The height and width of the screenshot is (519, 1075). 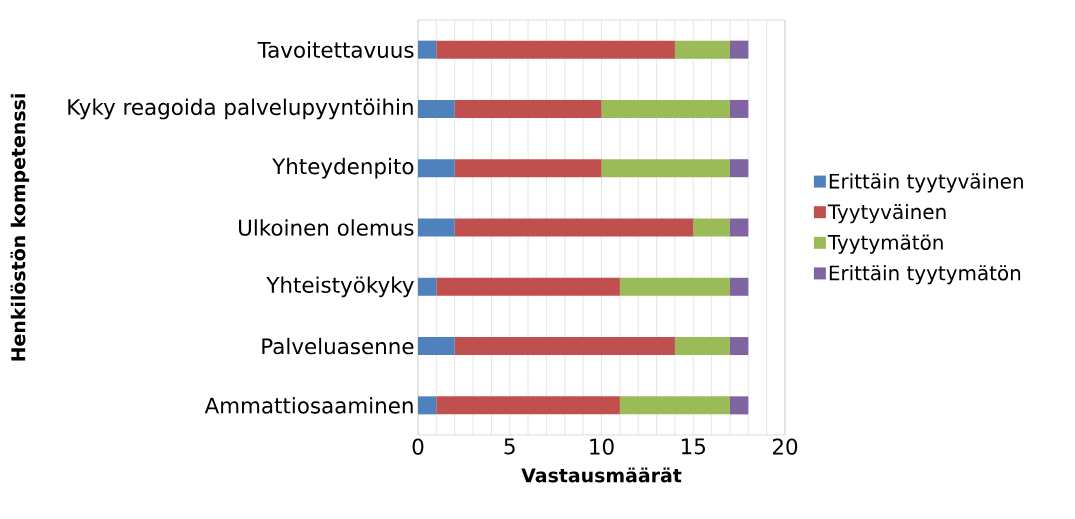 What do you see at coordinates (925, 275) in the screenshot?
I see `legend-label: Erittäin tyytymätön` at bounding box center [925, 275].